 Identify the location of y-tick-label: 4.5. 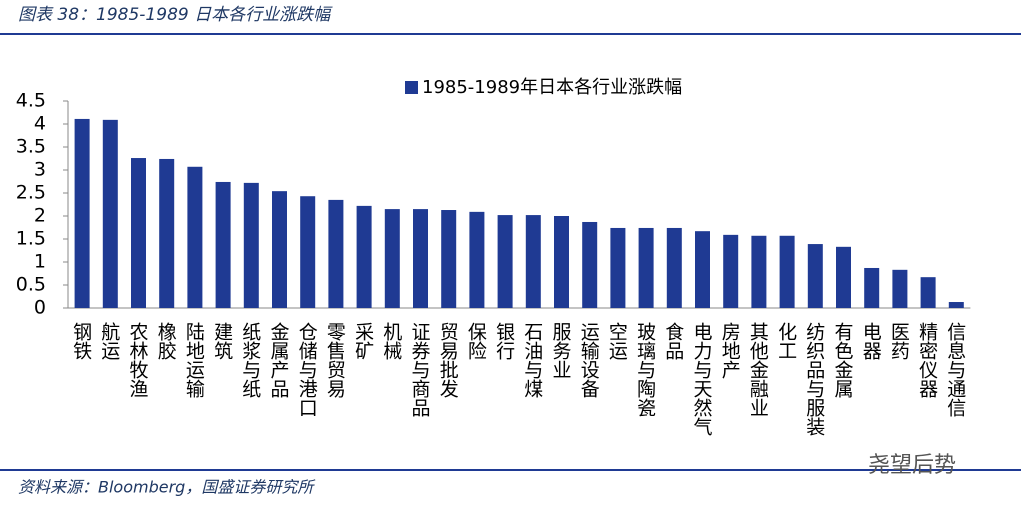
(31, 101).